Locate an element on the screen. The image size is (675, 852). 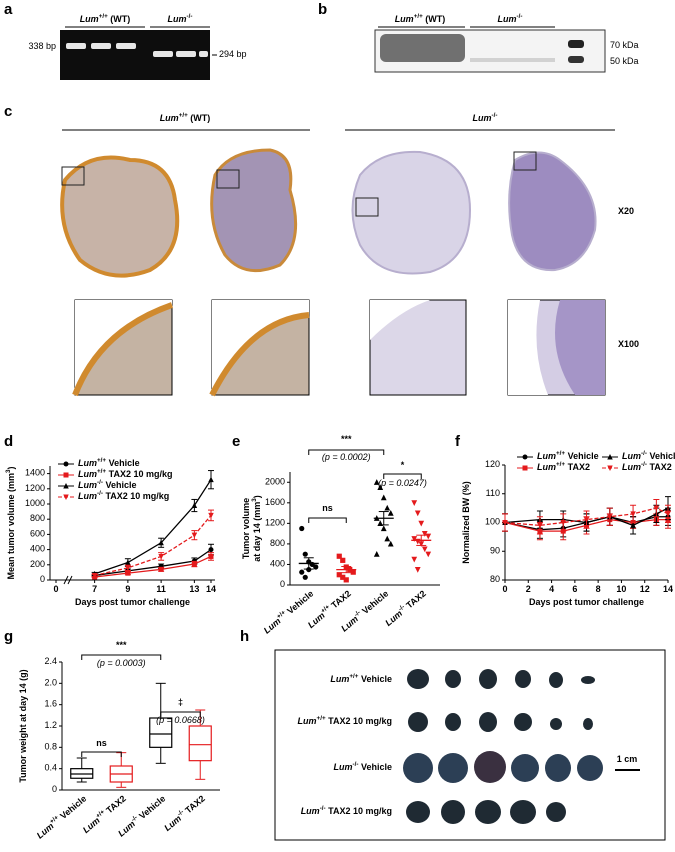
row-label: Lum+/+ Vehicle is located at coordinates (361, 678).